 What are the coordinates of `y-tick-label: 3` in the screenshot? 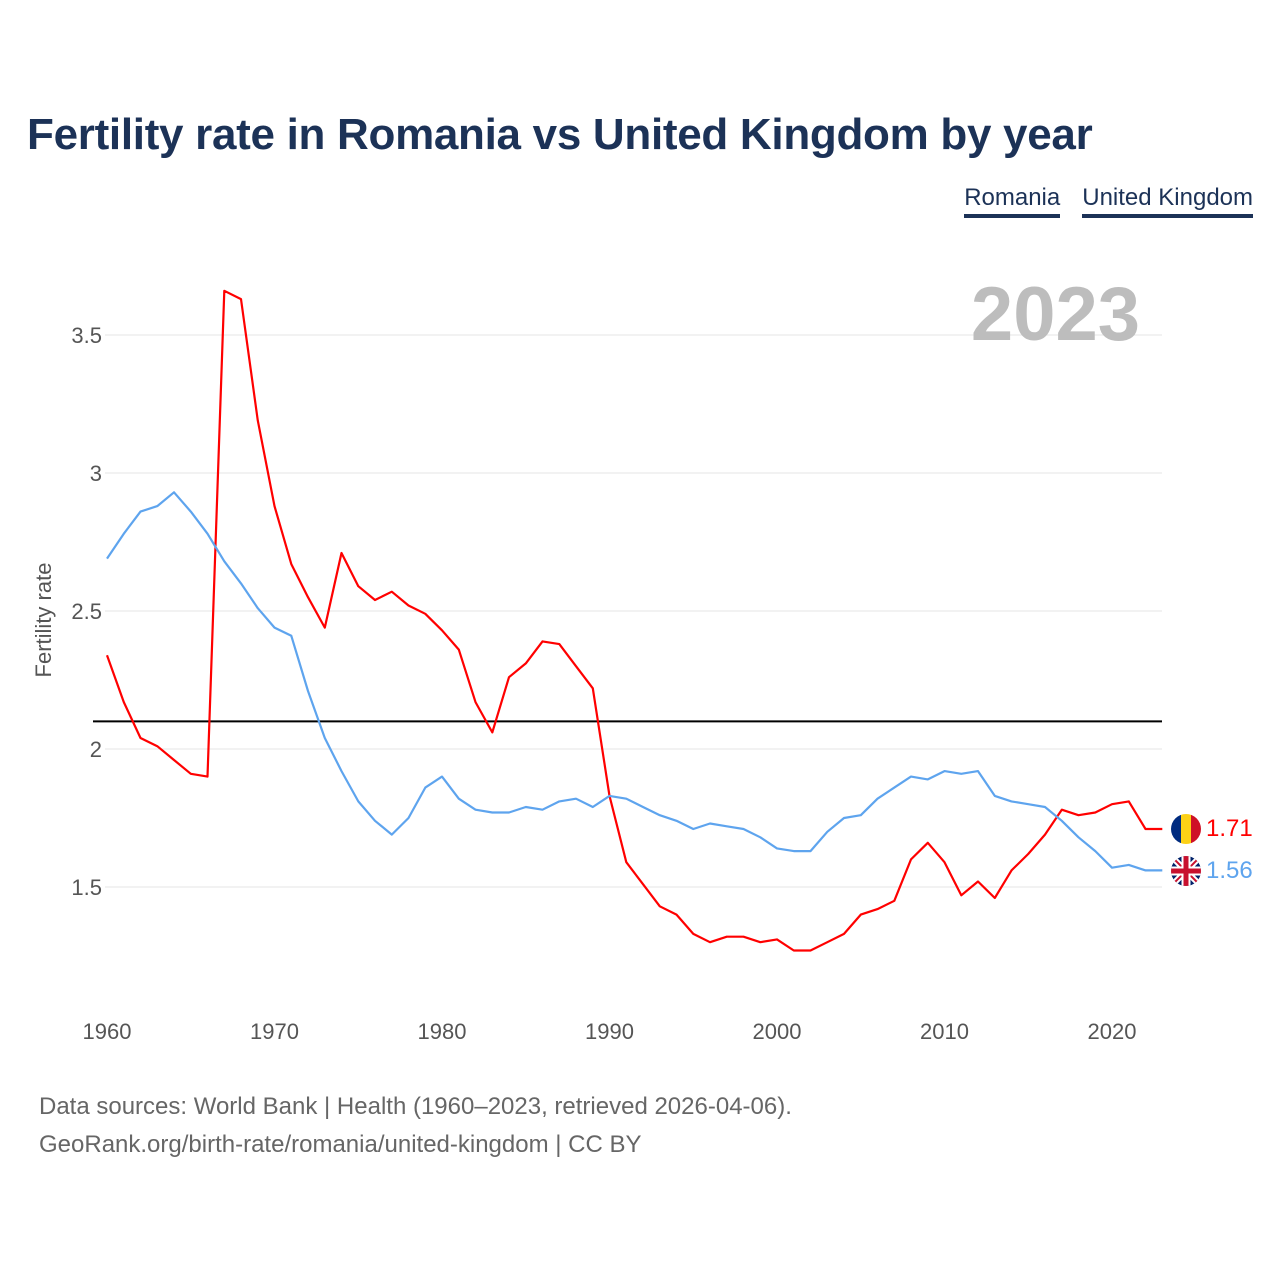 It's located at (96, 473).